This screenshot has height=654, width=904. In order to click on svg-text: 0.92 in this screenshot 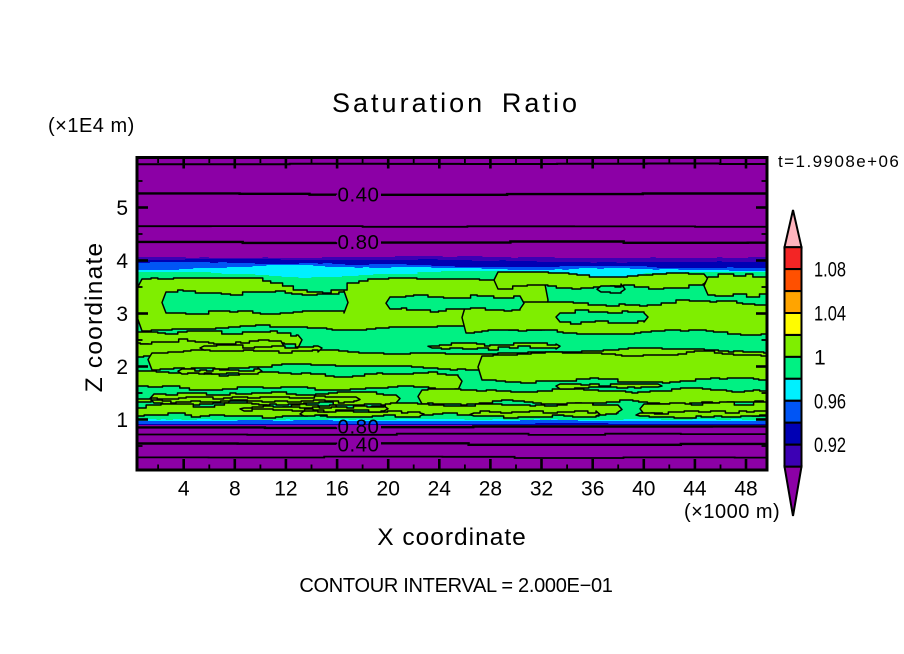, I will do `click(830, 445)`.